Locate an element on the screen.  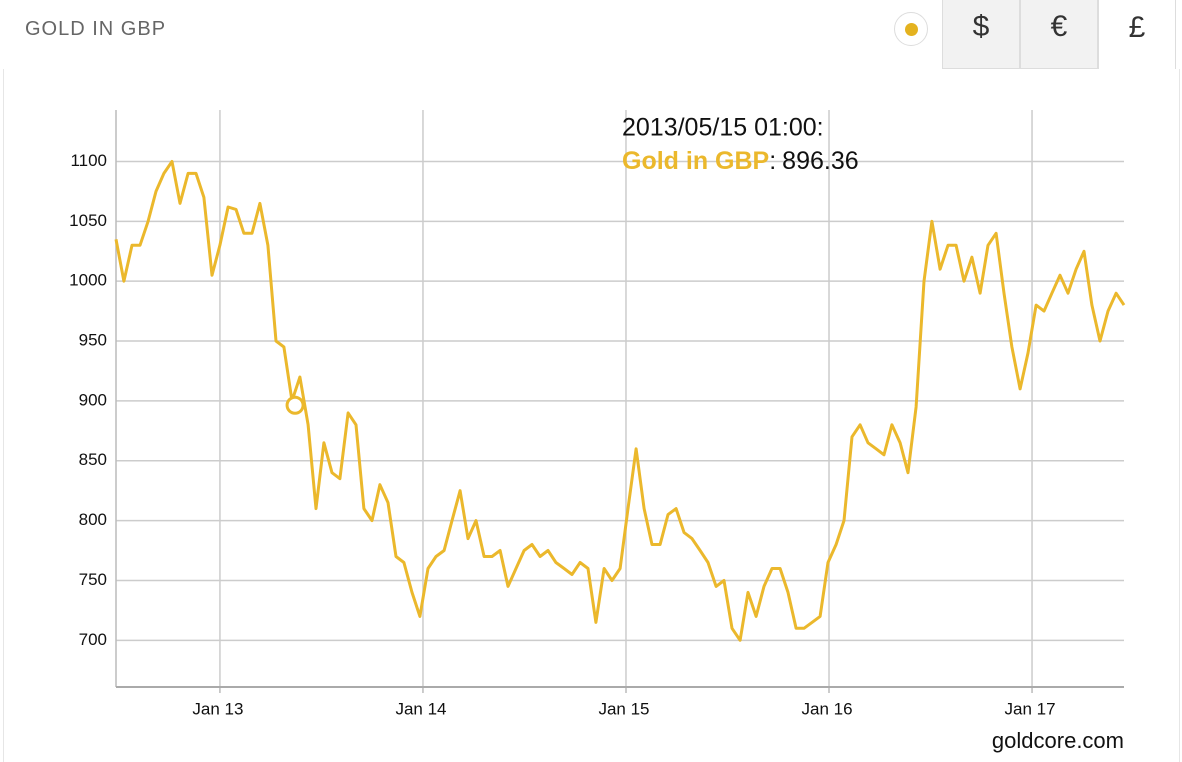
tooltip-value: 896.36 is located at coordinates (820, 161).